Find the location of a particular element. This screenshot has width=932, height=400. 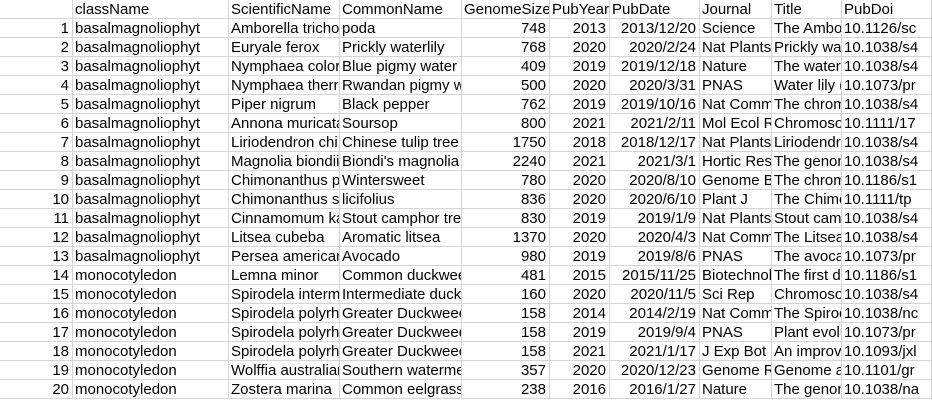

cell-pub-date: 2021/3/1 is located at coordinates (655, 161).